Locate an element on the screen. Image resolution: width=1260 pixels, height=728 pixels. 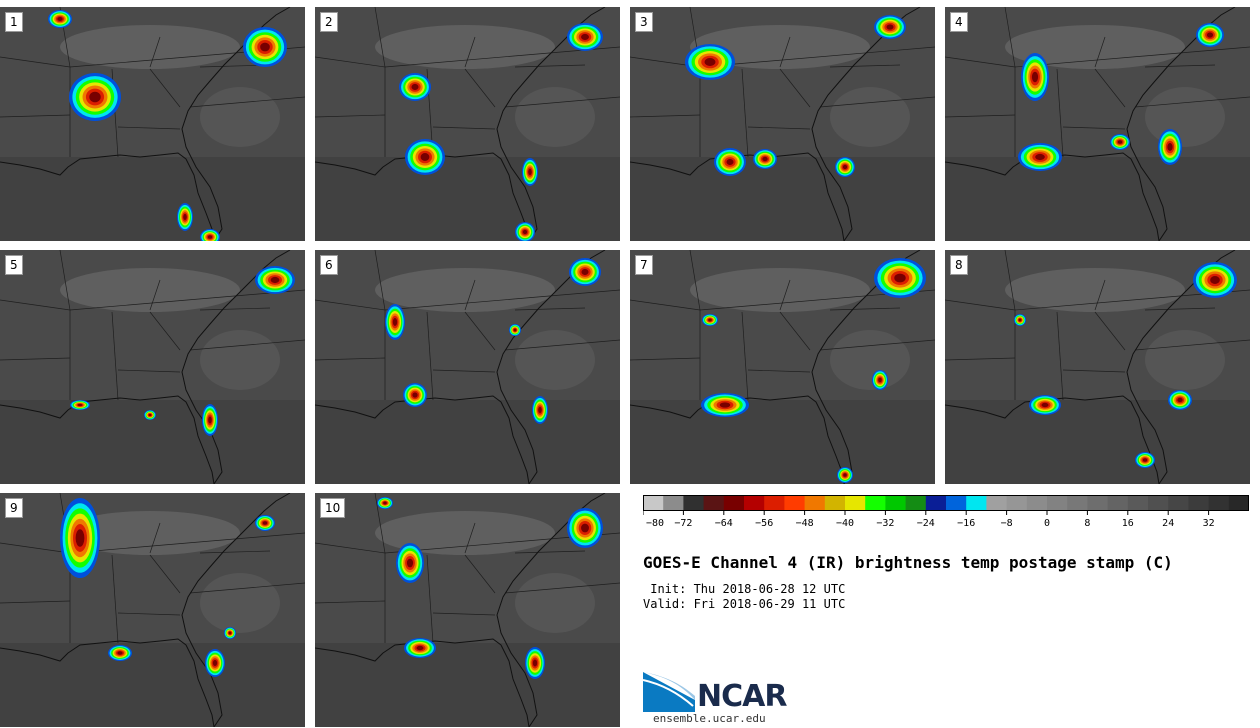
panel-label: 3 is located at coordinates (644, 22).